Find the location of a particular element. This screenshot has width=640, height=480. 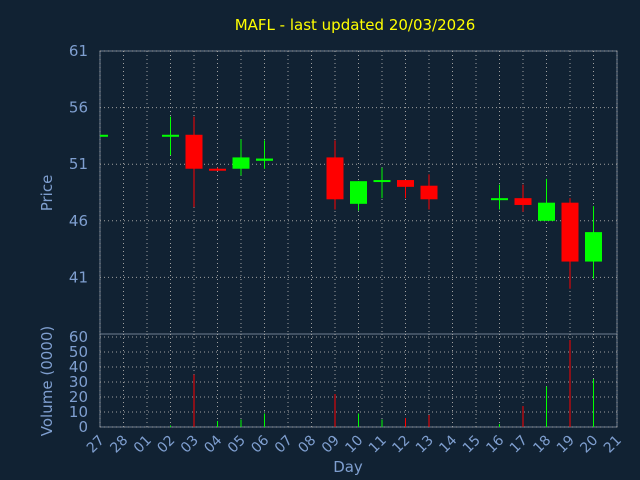

x-tick-label: 13 is located at coordinates (425, 445).